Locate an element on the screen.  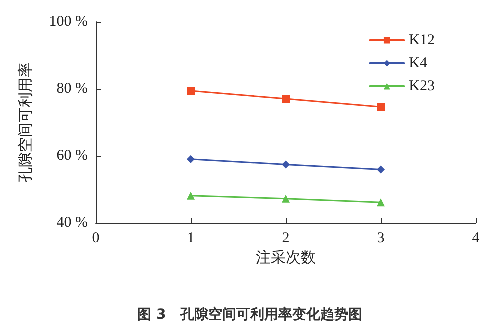
legend-label: K23 is located at coordinates (422, 86).